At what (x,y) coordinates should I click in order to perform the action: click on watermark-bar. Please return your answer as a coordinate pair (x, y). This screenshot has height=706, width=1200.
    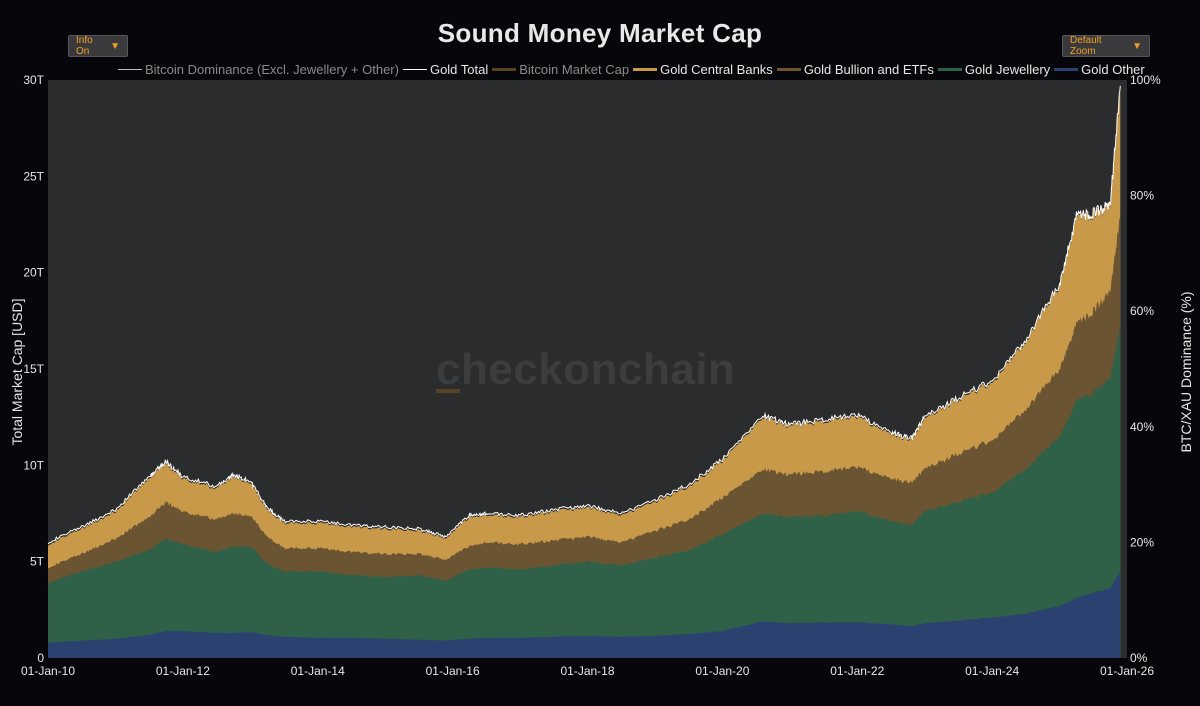
    Looking at the image, I should click on (448, 391).